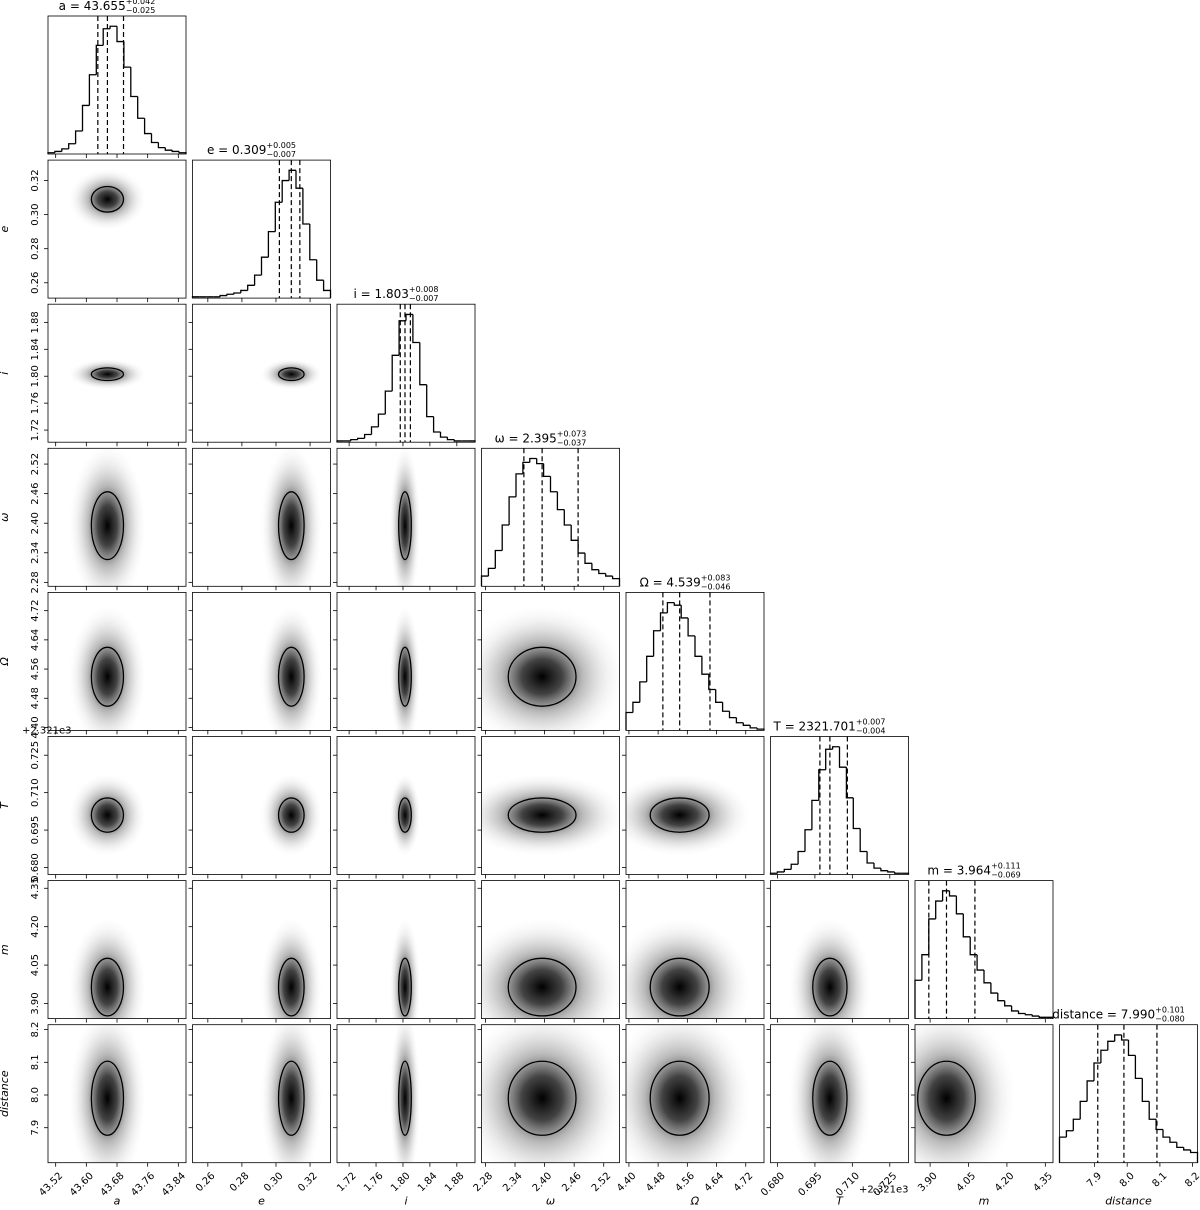  I want to click on title-text: e = 0.309, so click(236, 150).